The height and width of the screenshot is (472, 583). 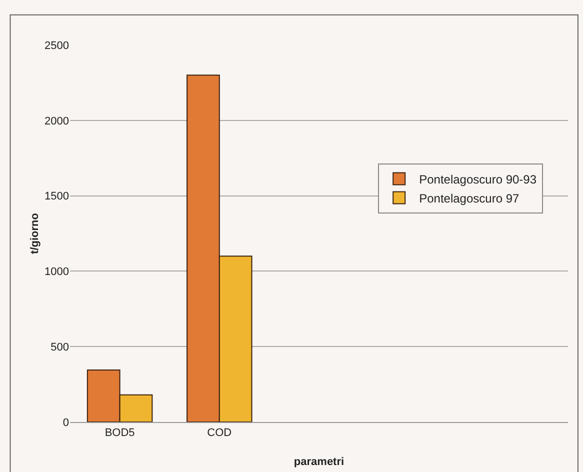 What do you see at coordinates (56, 272) in the screenshot?
I see `y-tick-label: 1000` at bounding box center [56, 272].